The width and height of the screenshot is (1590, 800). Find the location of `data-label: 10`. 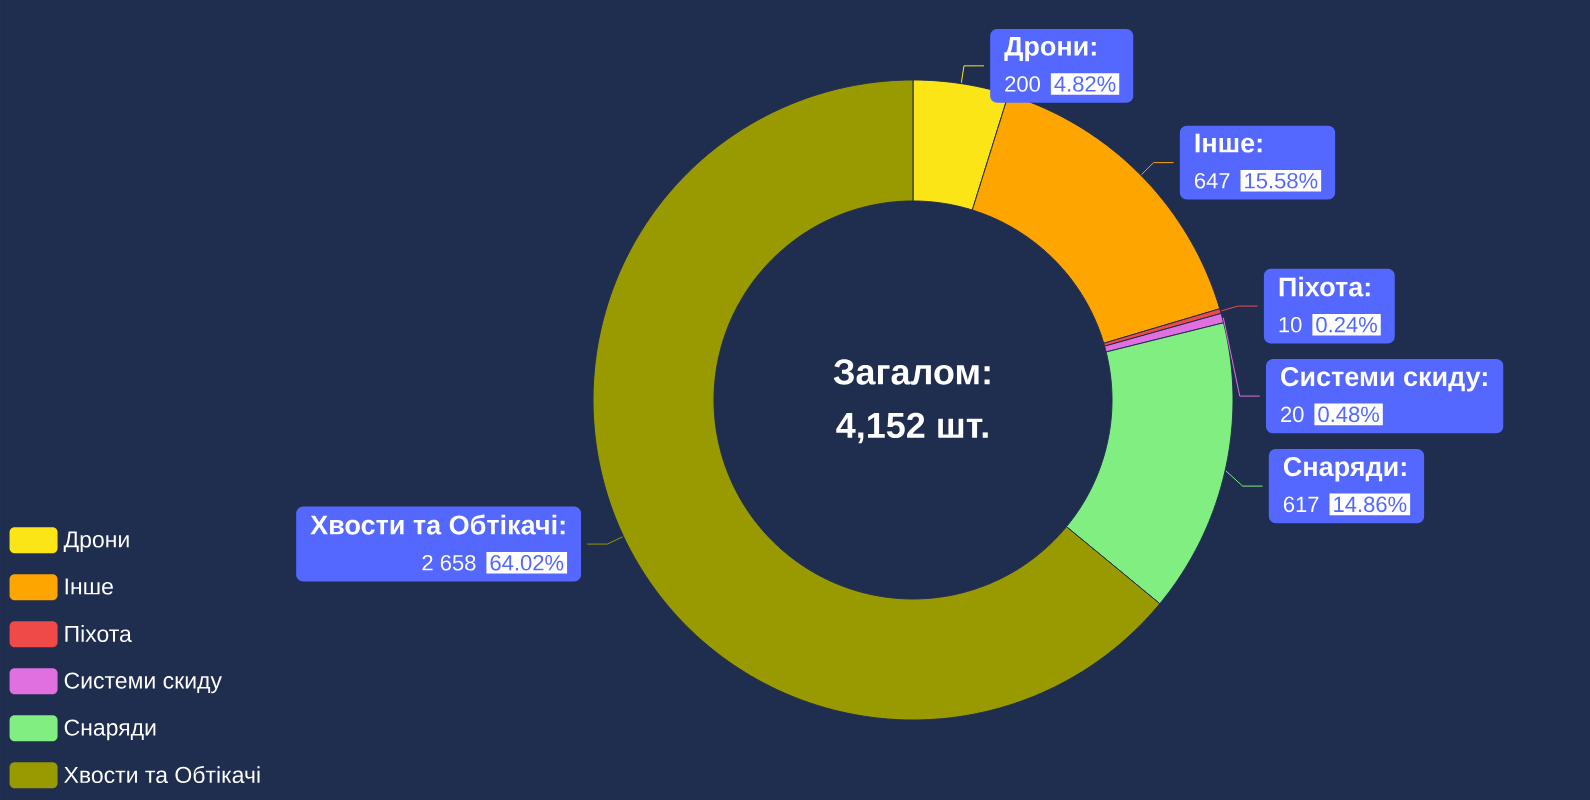

data-label: 10 is located at coordinates (1290, 324).